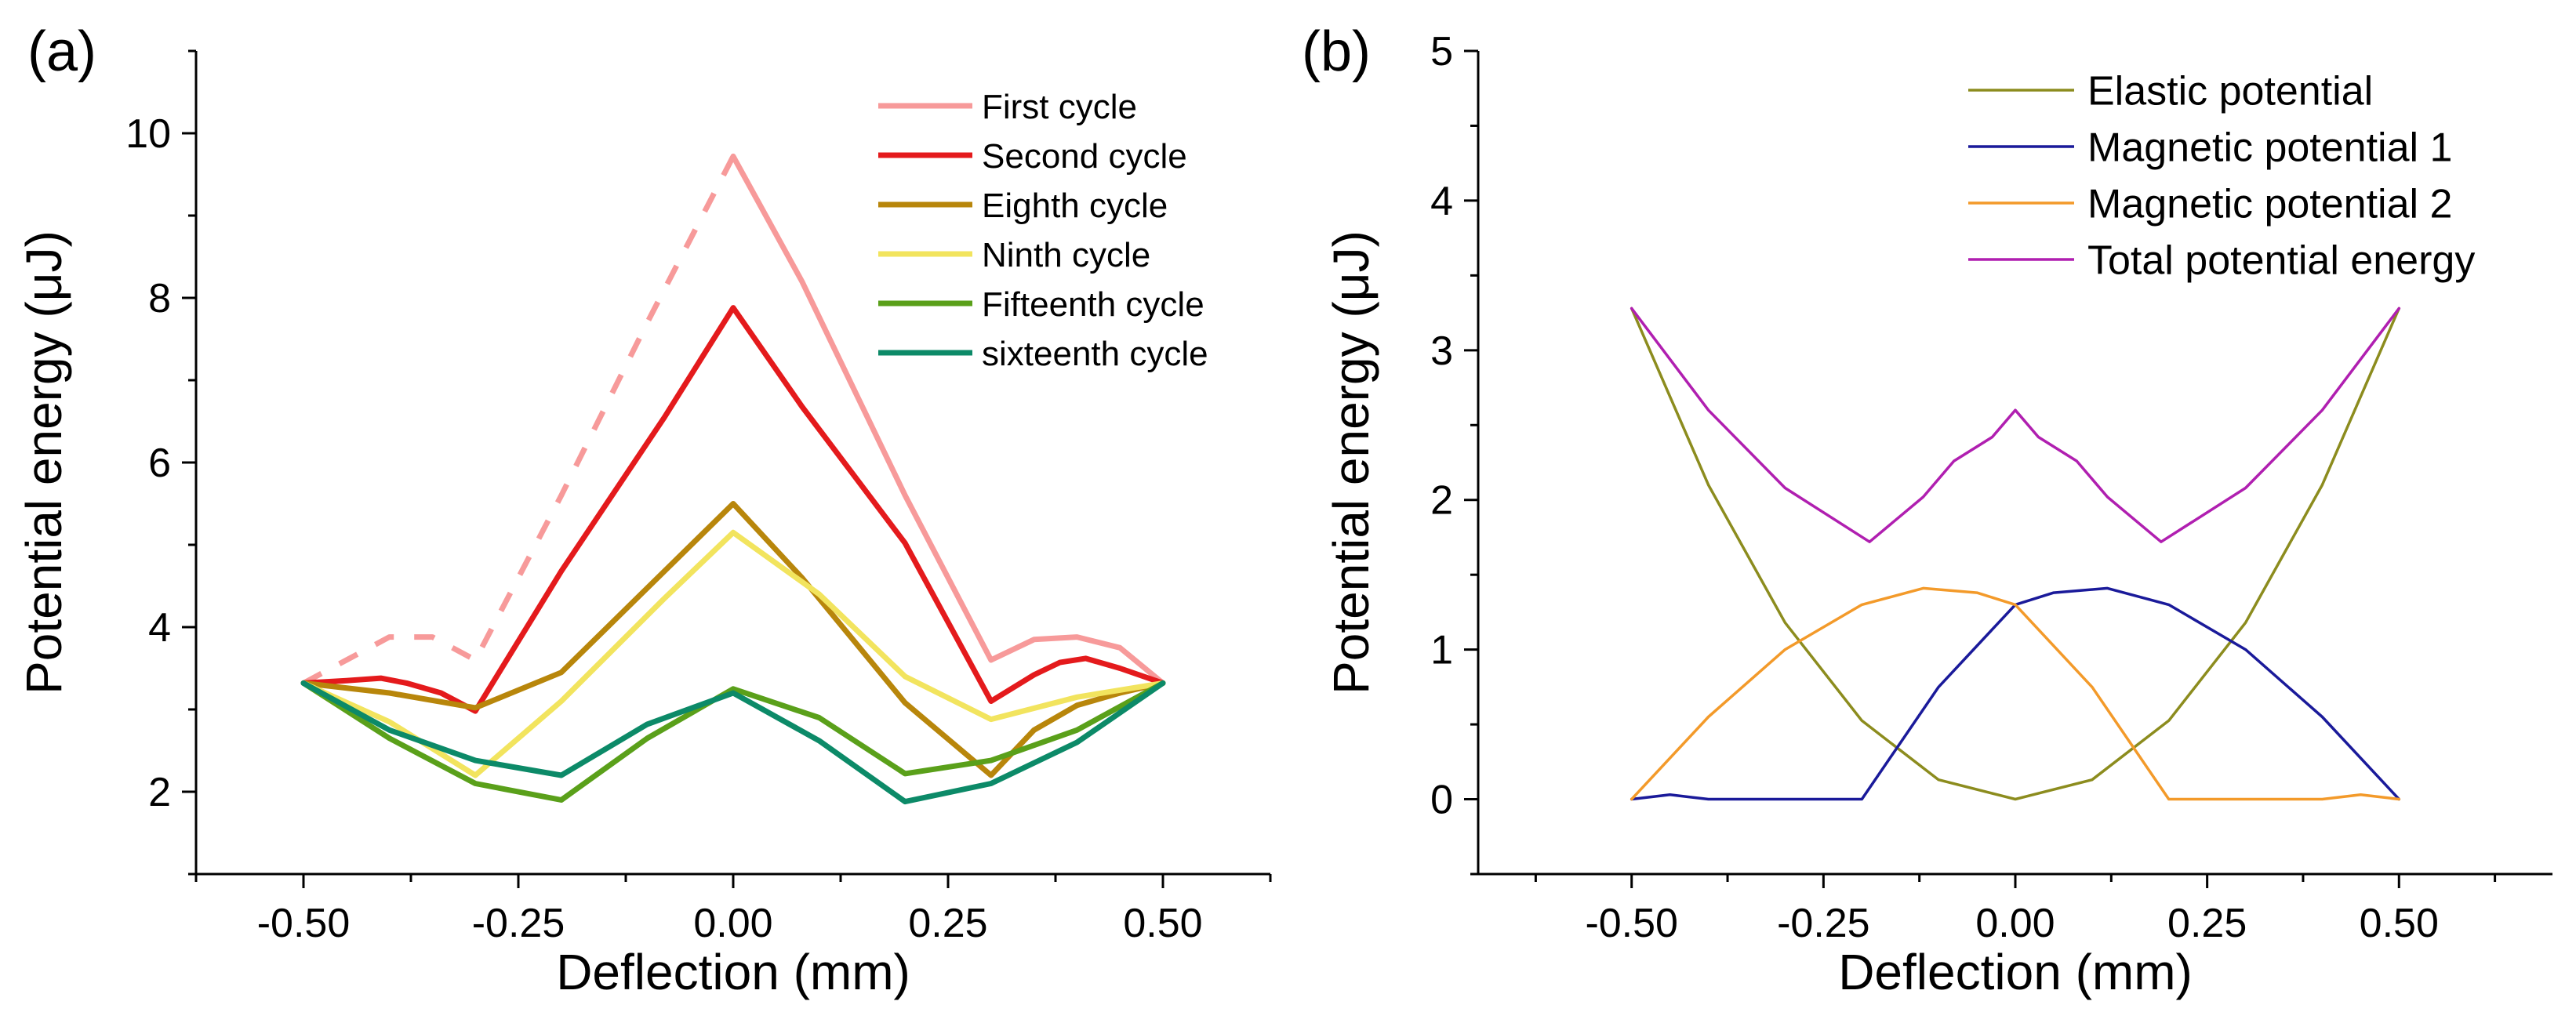 This screenshot has width=2576, height=1023. I want to click on legend-label-first-cycle: First cycle, so click(1059, 107).